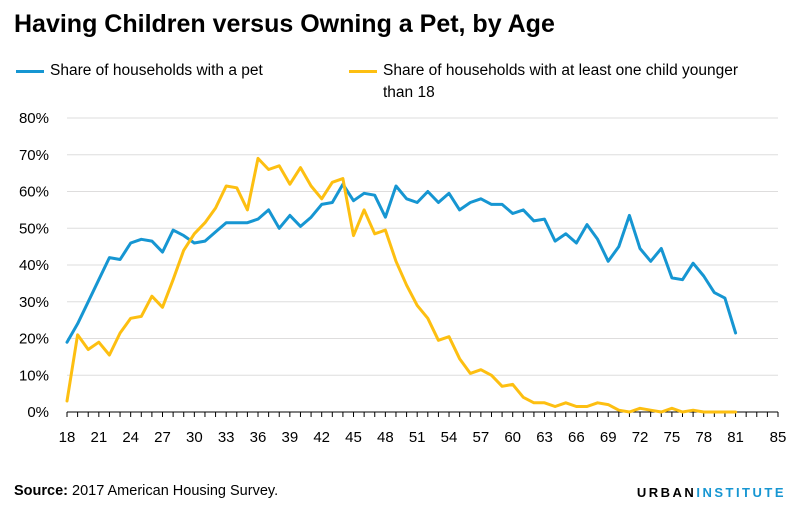  Describe the element at coordinates (666, 492) in the screenshot. I see `brand-part1: URBAN` at that location.